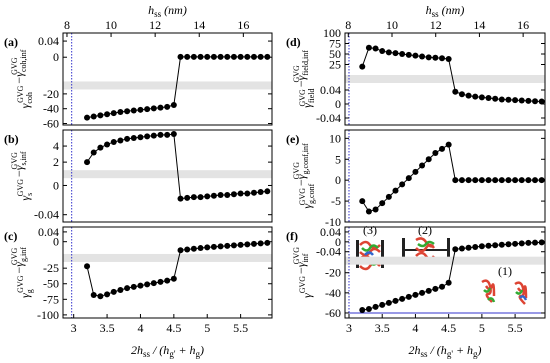 The width and height of the screenshot is (550, 363). What do you see at coordinates (370, 230) in the screenshot?
I see `annotation: (3)` at bounding box center [370, 230].